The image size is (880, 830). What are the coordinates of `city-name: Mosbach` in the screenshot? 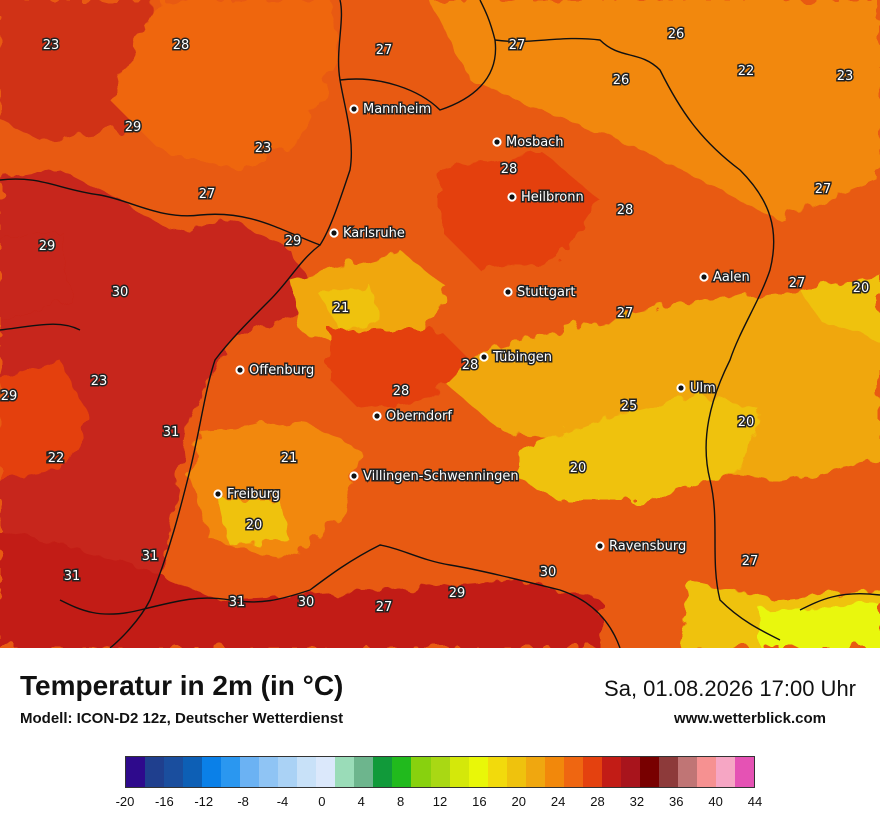 It's located at (535, 142).